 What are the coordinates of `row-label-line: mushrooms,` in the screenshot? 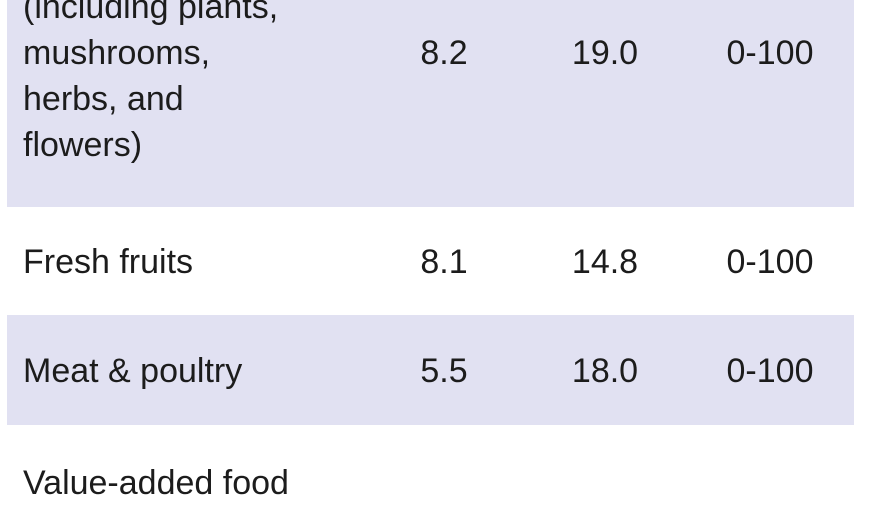 It's located at (117, 53).